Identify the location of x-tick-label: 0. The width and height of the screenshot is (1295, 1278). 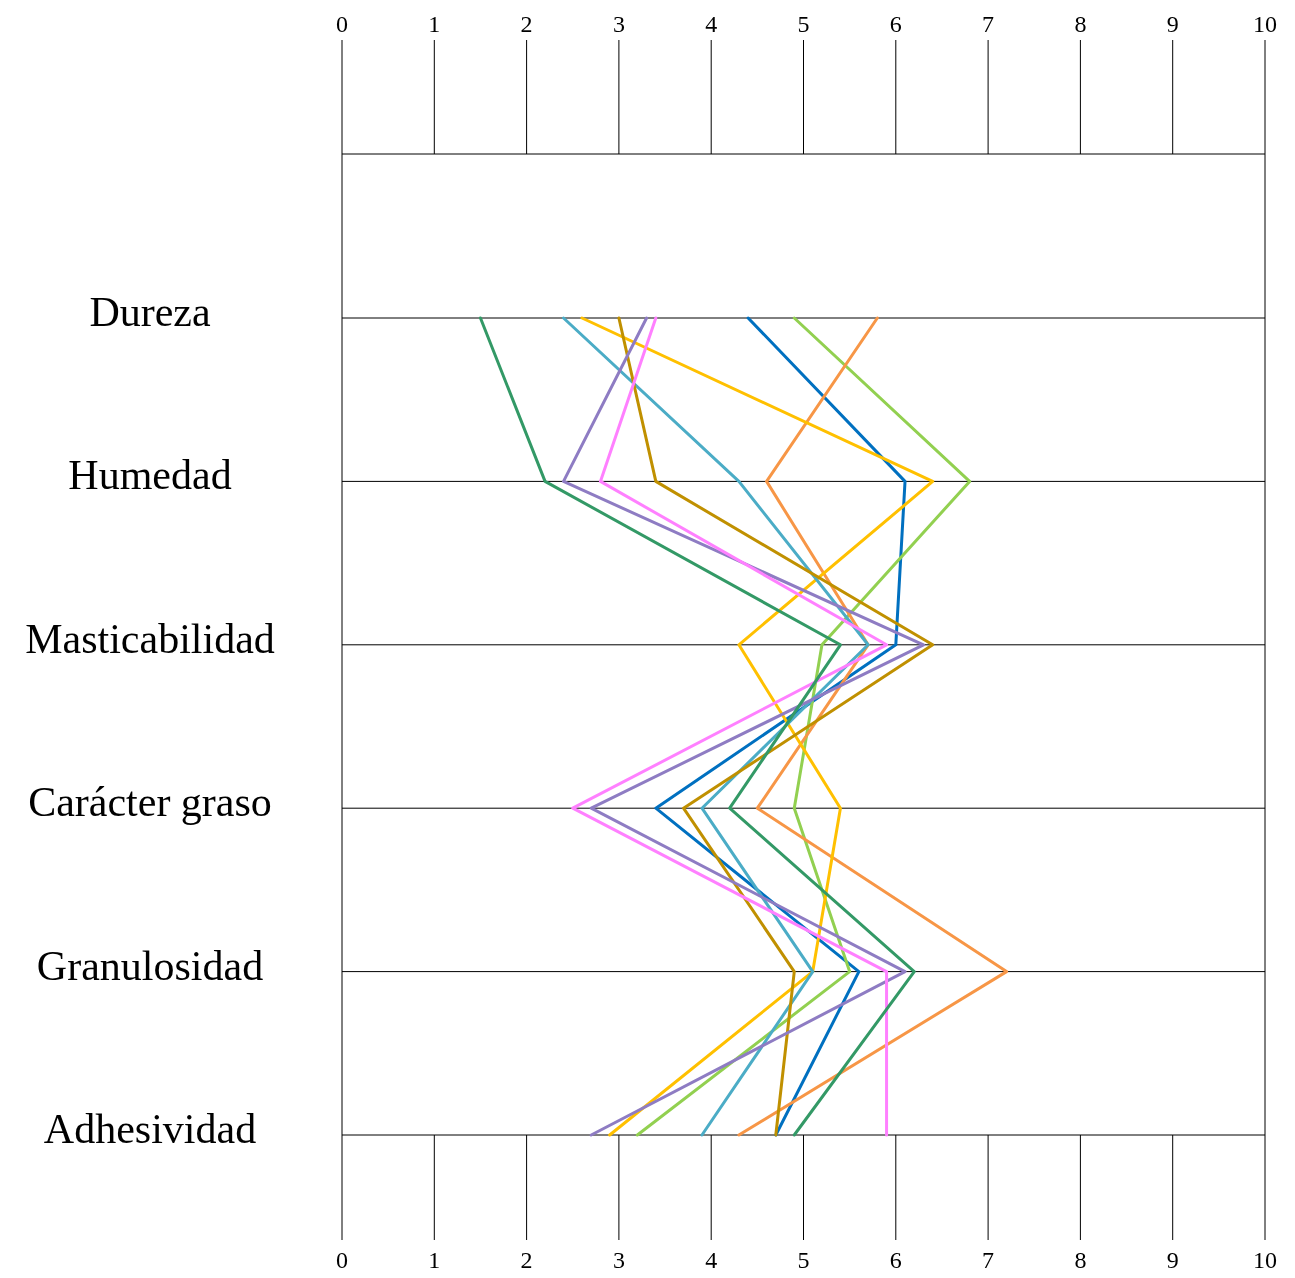
(342, 1260).